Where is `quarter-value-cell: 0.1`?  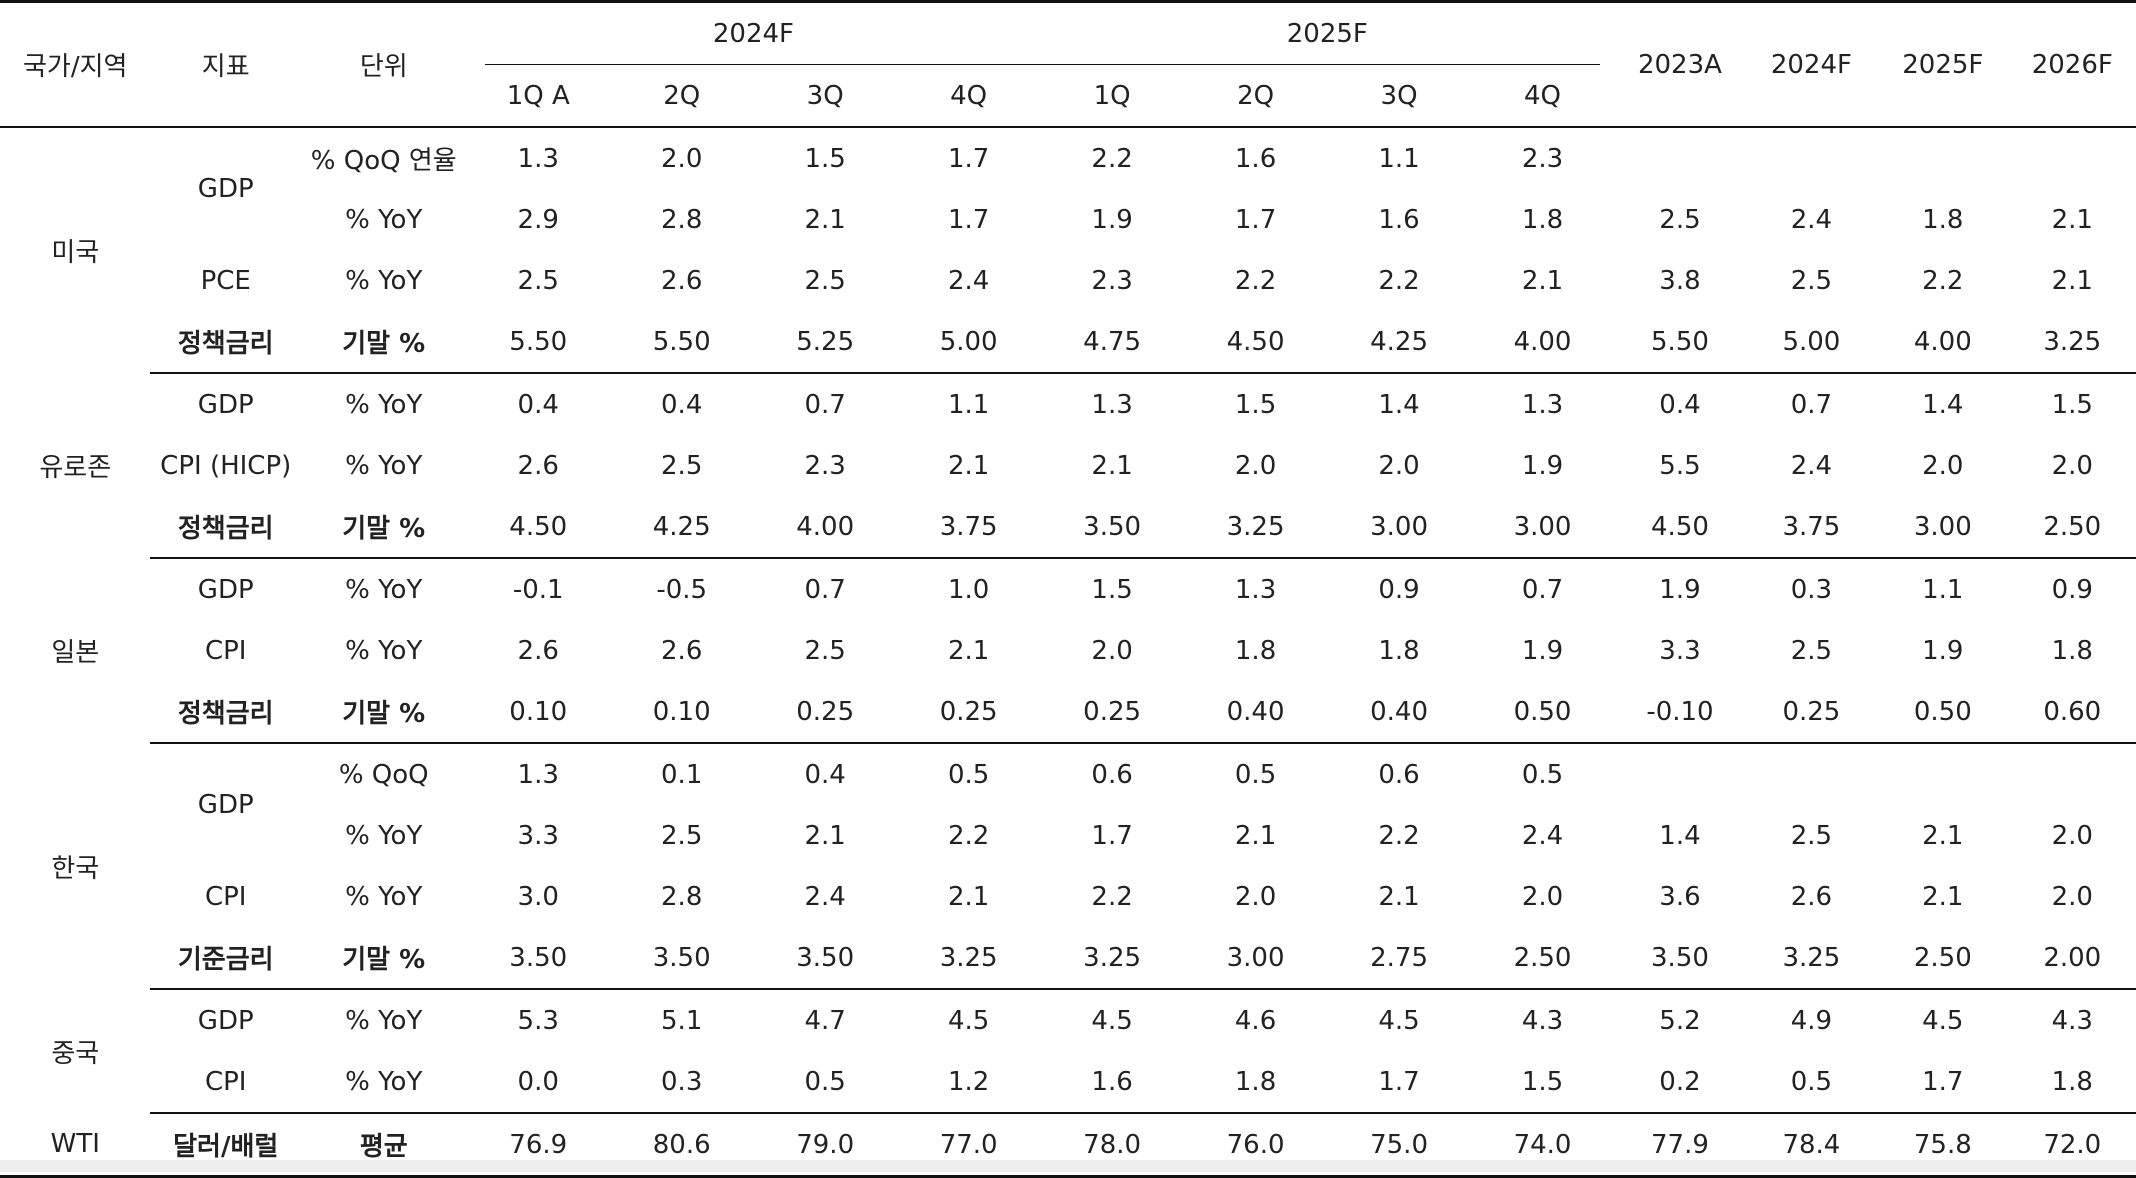 quarter-value-cell: 0.1 is located at coordinates (682, 774).